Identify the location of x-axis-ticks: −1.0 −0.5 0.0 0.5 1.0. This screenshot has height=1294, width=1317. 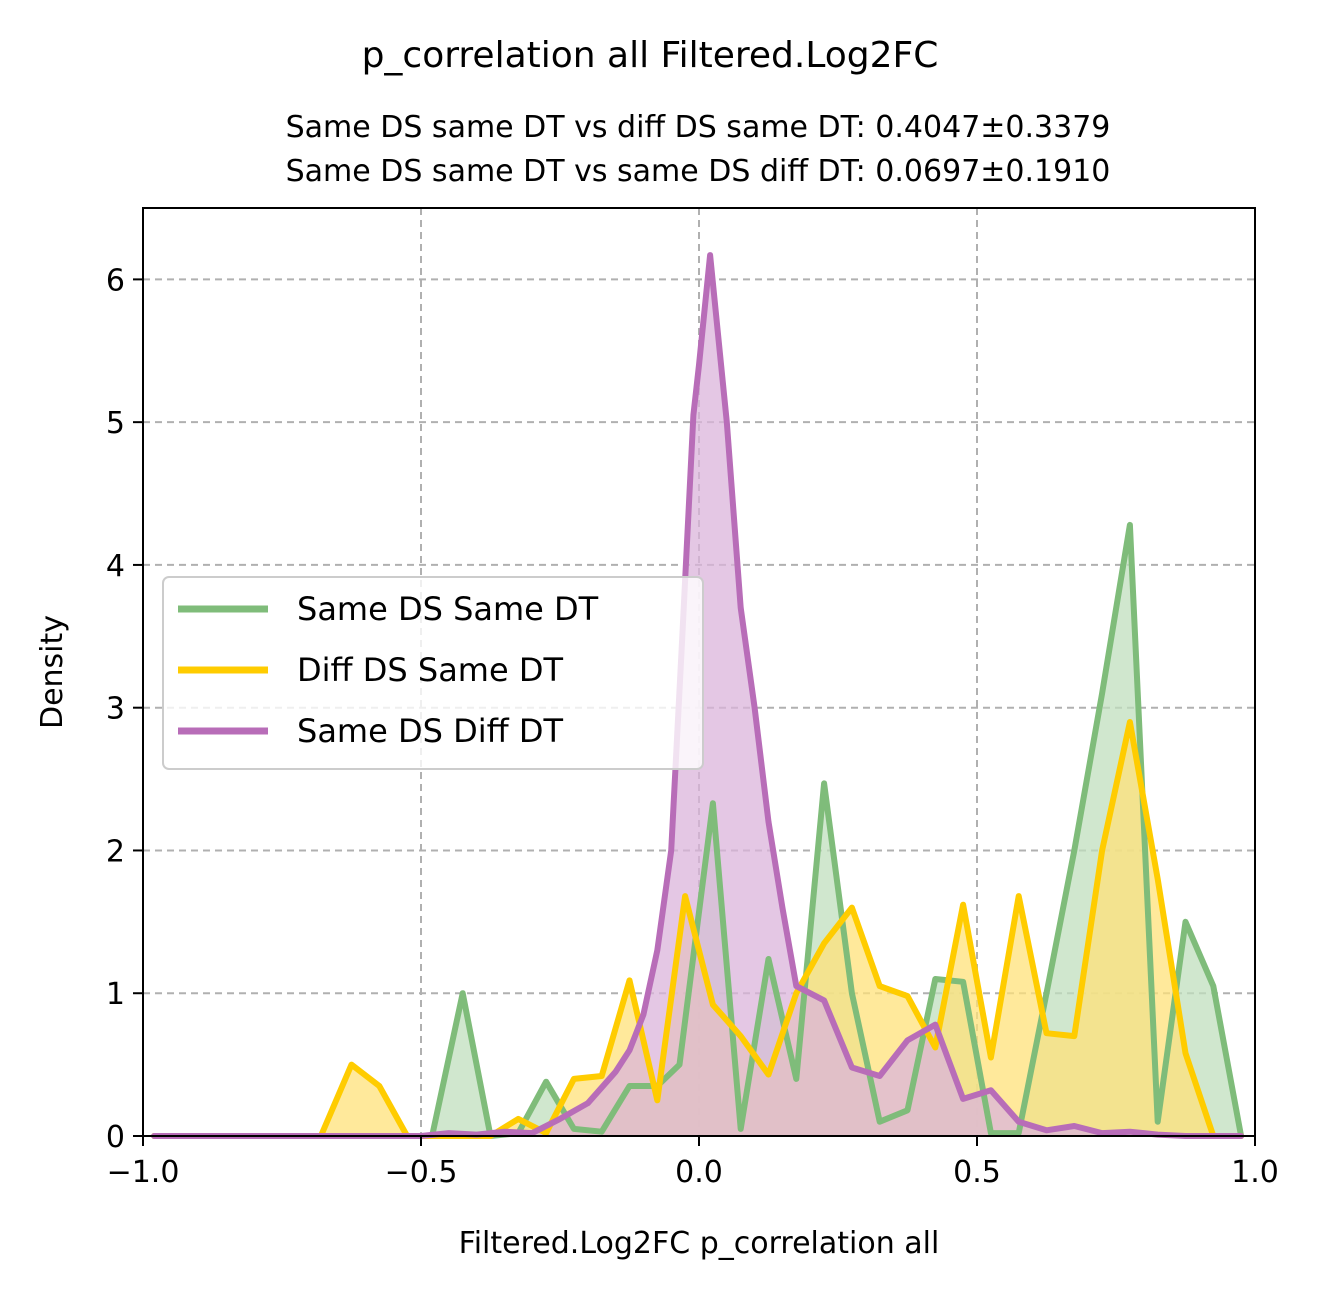
(693, 1163).